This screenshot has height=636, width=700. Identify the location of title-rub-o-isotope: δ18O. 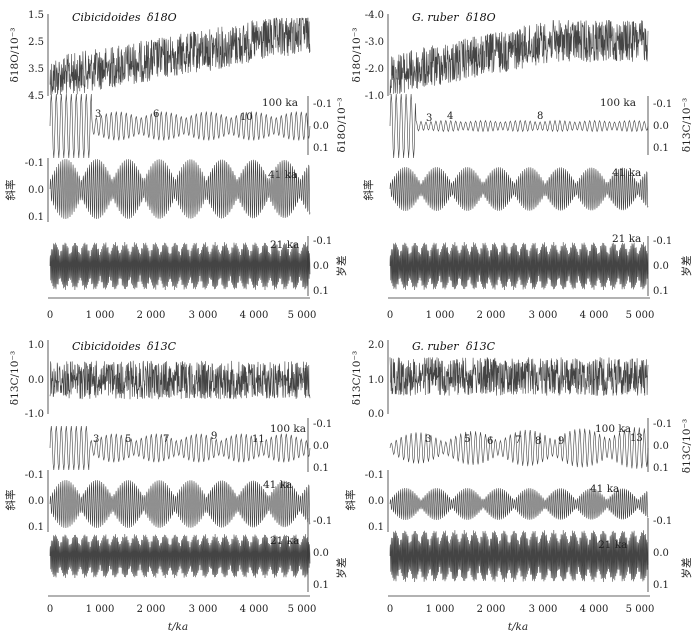
(481, 17).